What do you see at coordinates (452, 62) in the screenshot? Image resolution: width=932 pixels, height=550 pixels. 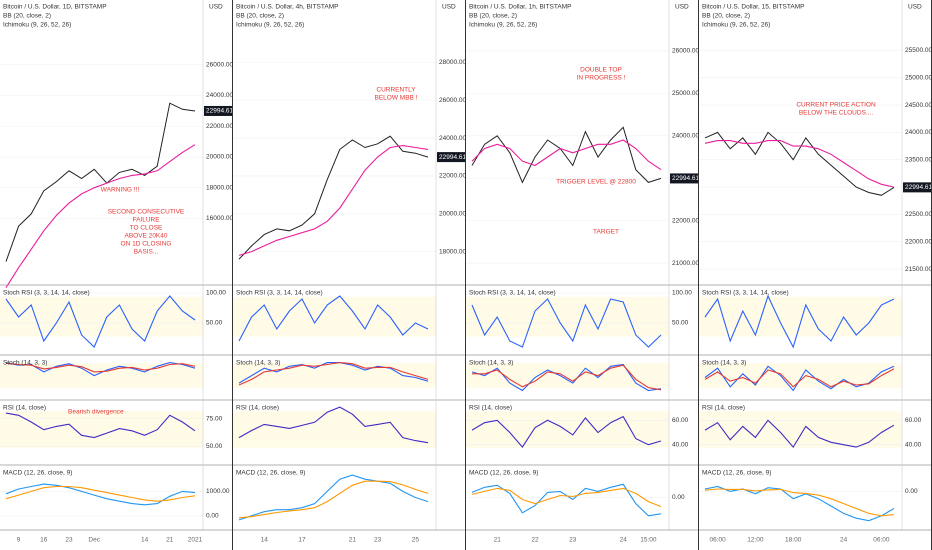 I see `y-tick-label: 28000.00` at bounding box center [452, 62].